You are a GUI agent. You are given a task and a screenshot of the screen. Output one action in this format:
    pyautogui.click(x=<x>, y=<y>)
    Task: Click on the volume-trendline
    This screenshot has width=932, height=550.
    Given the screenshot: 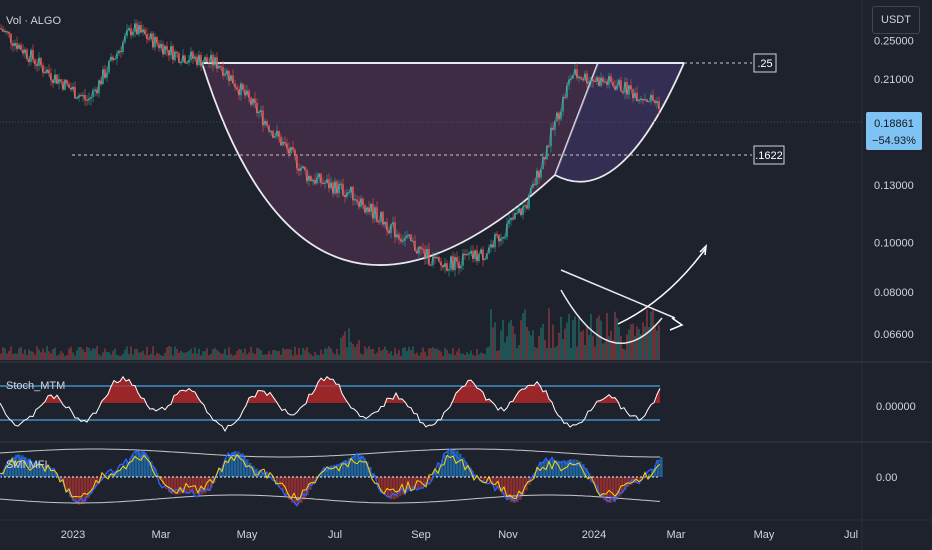 What is the action you would take?
    pyautogui.click(x=618, y=294)
    